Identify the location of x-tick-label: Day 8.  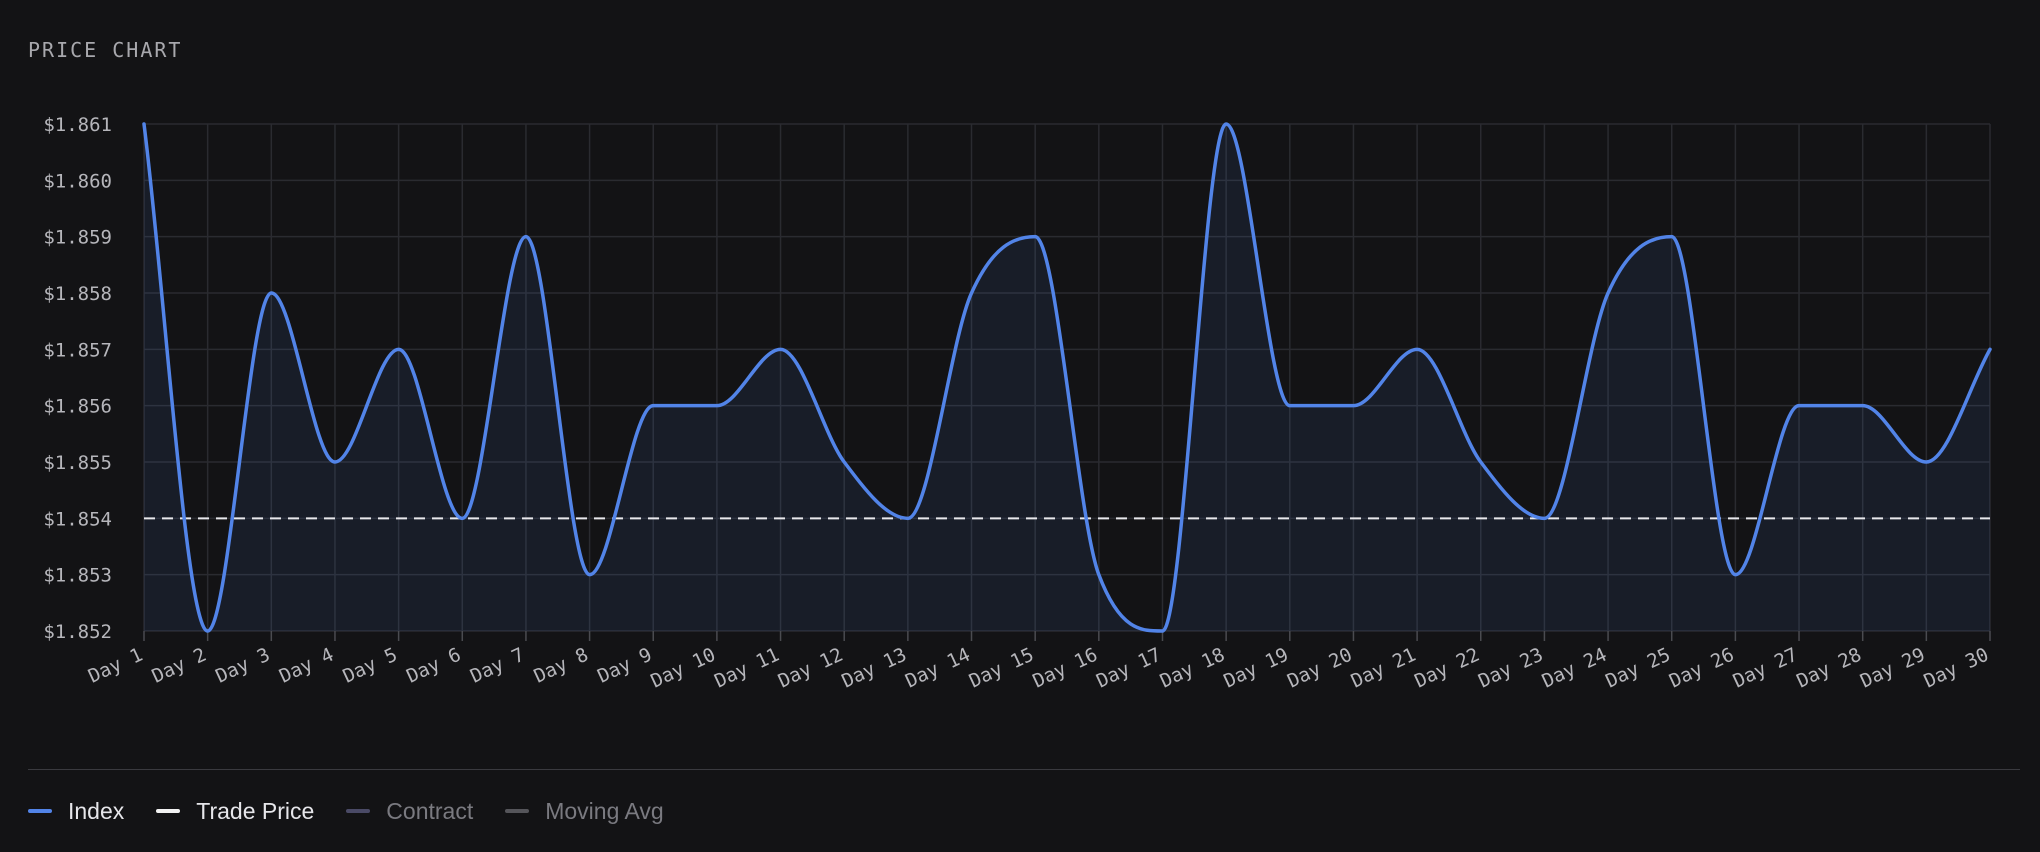
(561, 666).